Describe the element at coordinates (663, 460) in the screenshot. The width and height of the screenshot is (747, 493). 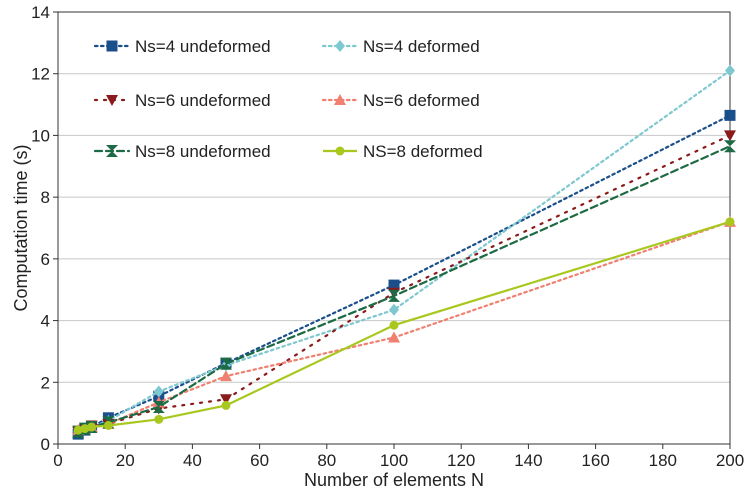
I see `x-tick-label: 180` at that location.